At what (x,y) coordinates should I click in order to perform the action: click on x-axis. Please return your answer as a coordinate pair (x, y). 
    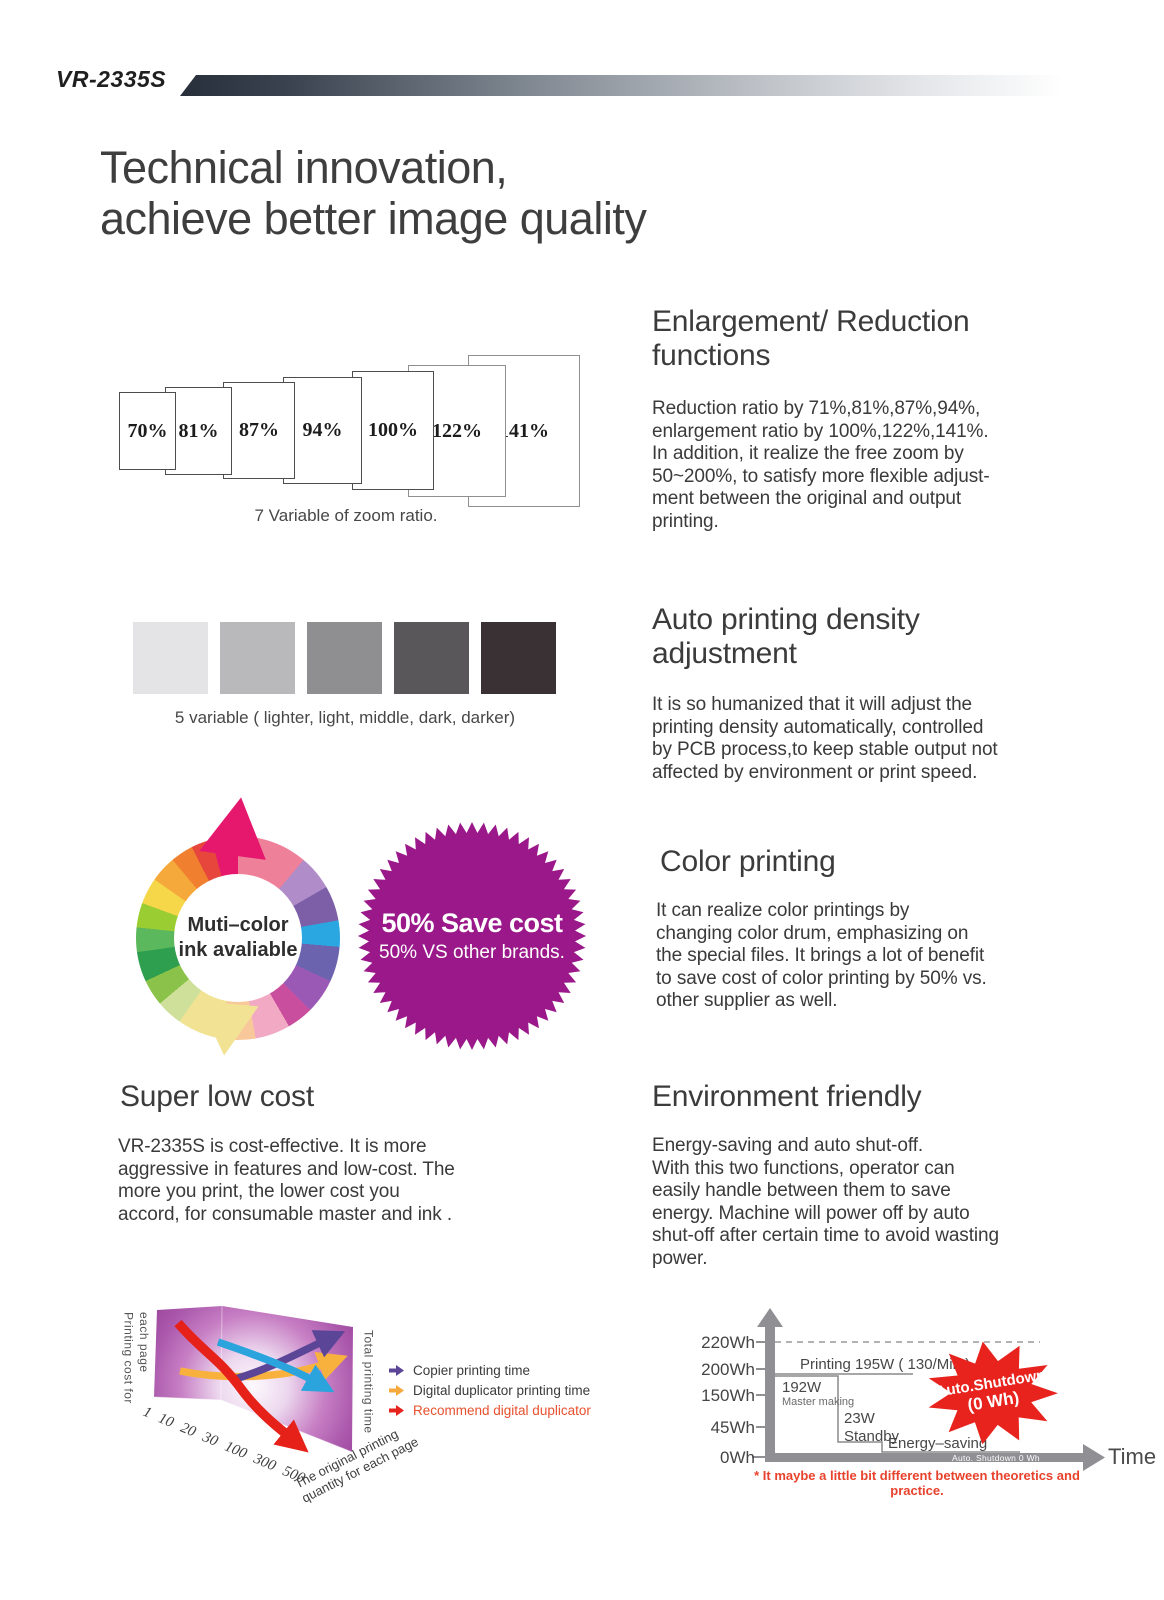
    Looking at the image, I should click on (925, 1457).